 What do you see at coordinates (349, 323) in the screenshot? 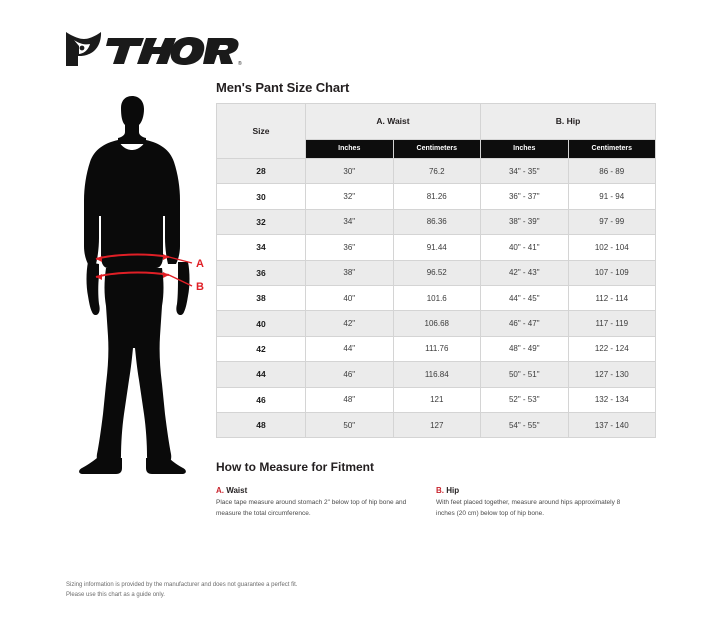
I see `cell-waist_in: 42"` at bounding box center [349, 323].